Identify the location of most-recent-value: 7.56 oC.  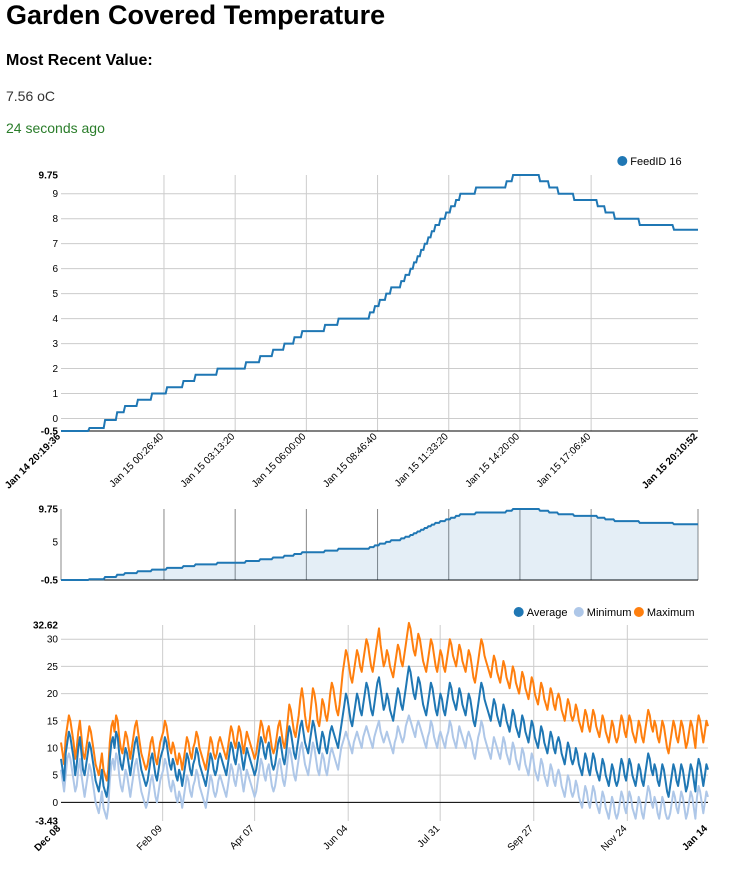
(31, 96).